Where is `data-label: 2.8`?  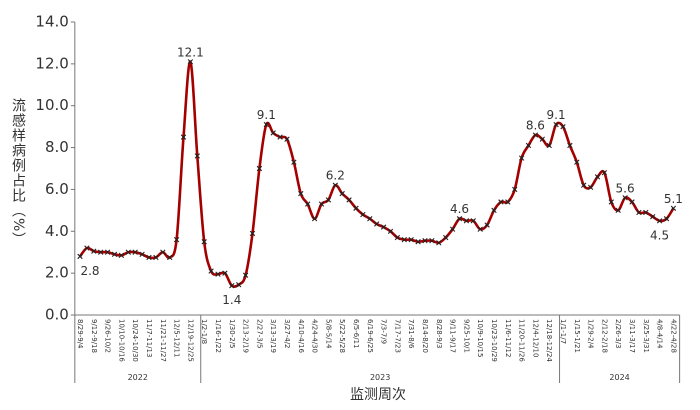
data-label: 2.8 is located at coordinates (89, 271).